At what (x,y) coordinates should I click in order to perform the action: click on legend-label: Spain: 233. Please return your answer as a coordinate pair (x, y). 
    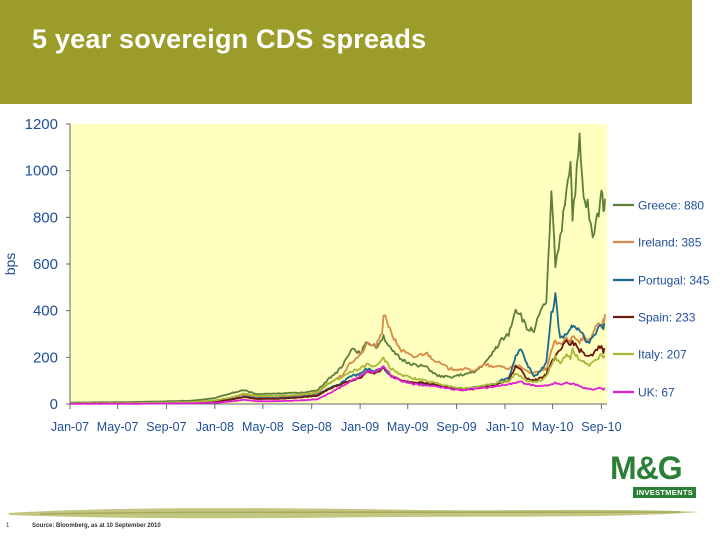
    Looking at the image, I should click on (667, 318).